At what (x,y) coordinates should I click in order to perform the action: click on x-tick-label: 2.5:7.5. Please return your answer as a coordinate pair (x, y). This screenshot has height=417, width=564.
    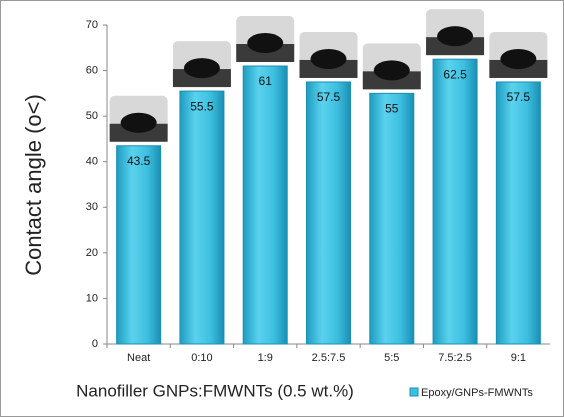
    Looking at the image, I should click on (329, 358).